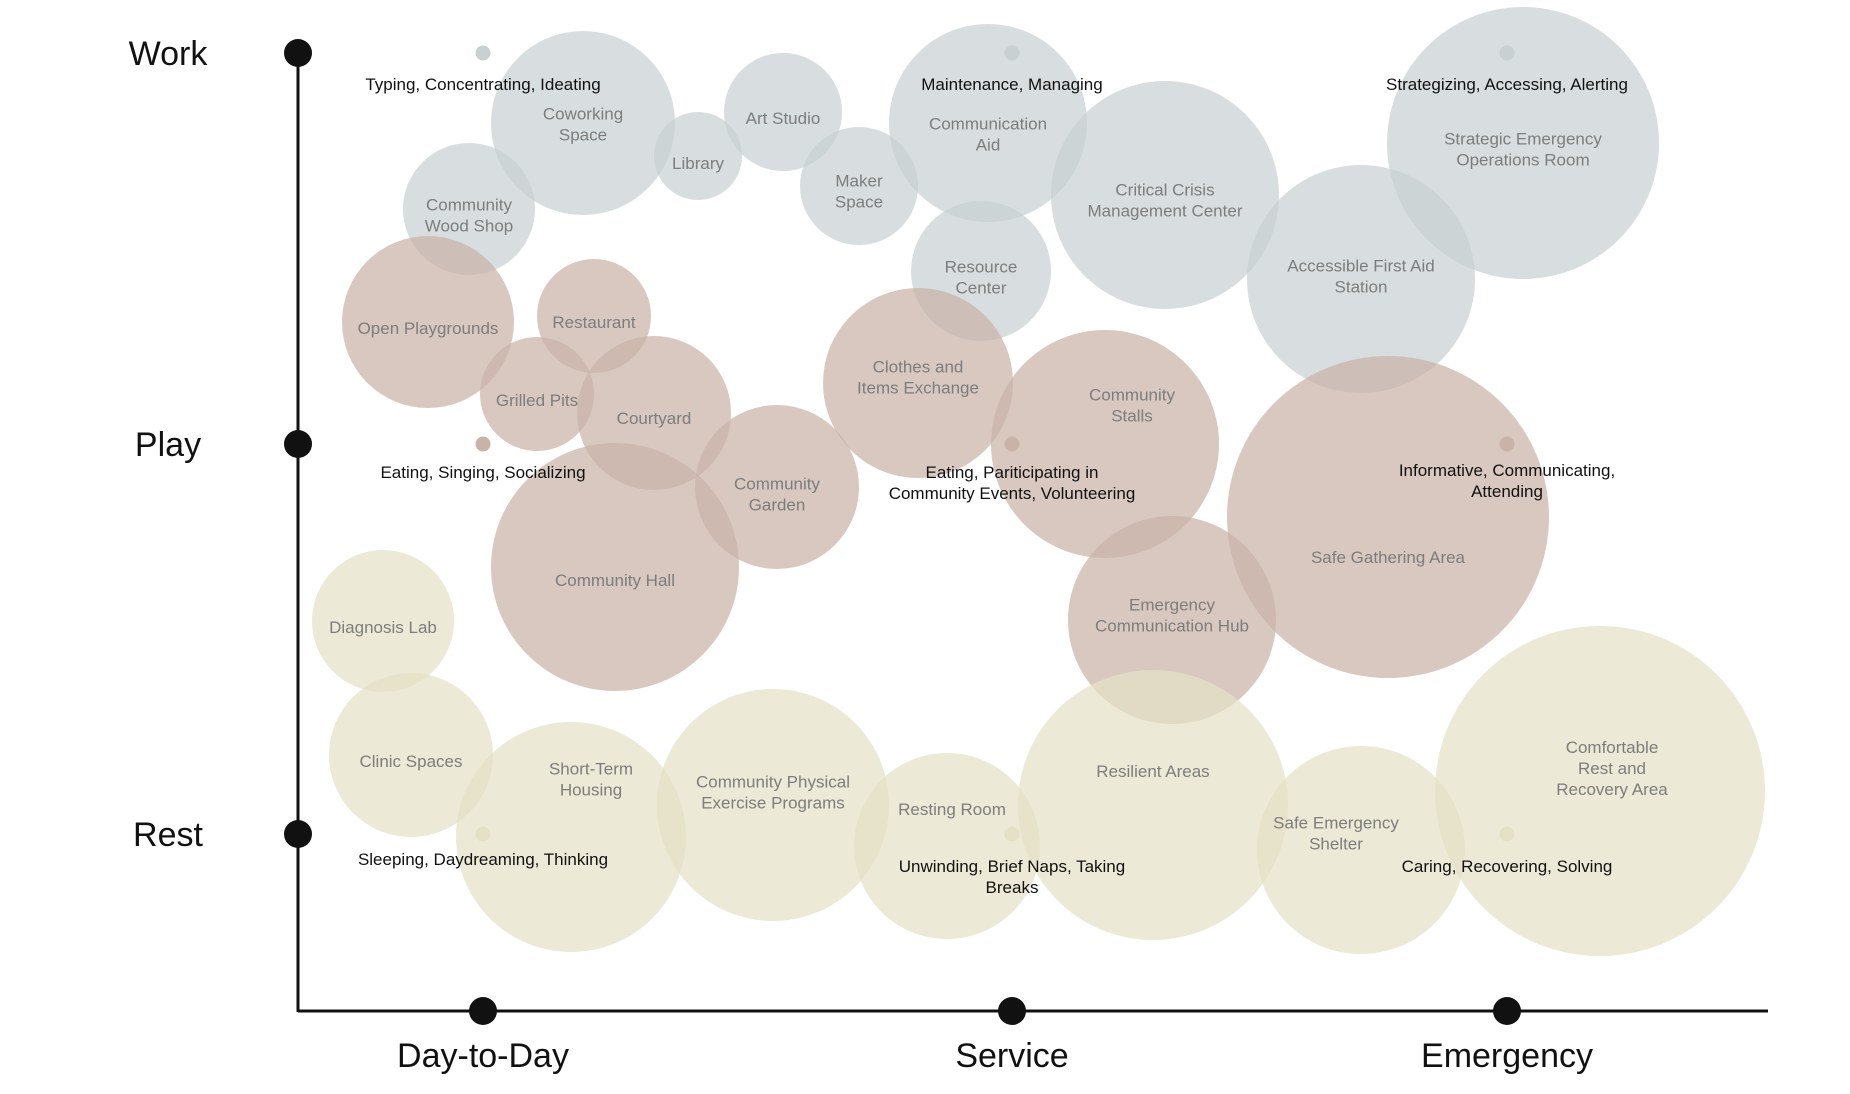 The width and height of the screenshot is (1850, 1094). I want to click on bubble-library, so click(698, 156).